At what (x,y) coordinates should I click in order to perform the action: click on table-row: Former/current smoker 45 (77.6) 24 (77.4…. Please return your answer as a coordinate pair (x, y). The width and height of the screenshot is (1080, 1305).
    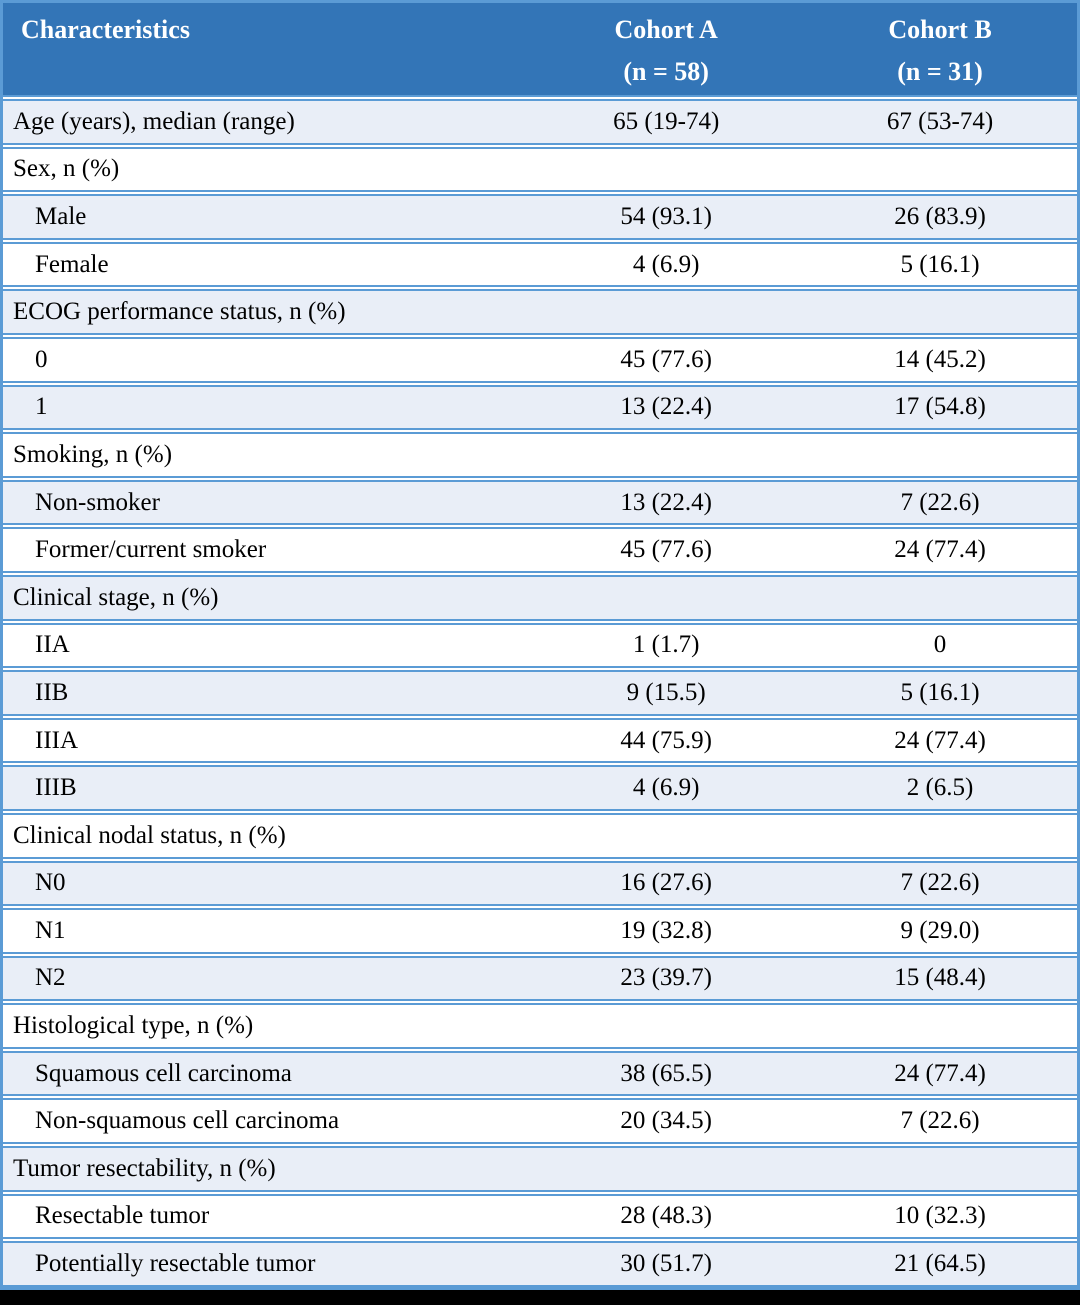
    Looking at the image, I should click on (540, 550).